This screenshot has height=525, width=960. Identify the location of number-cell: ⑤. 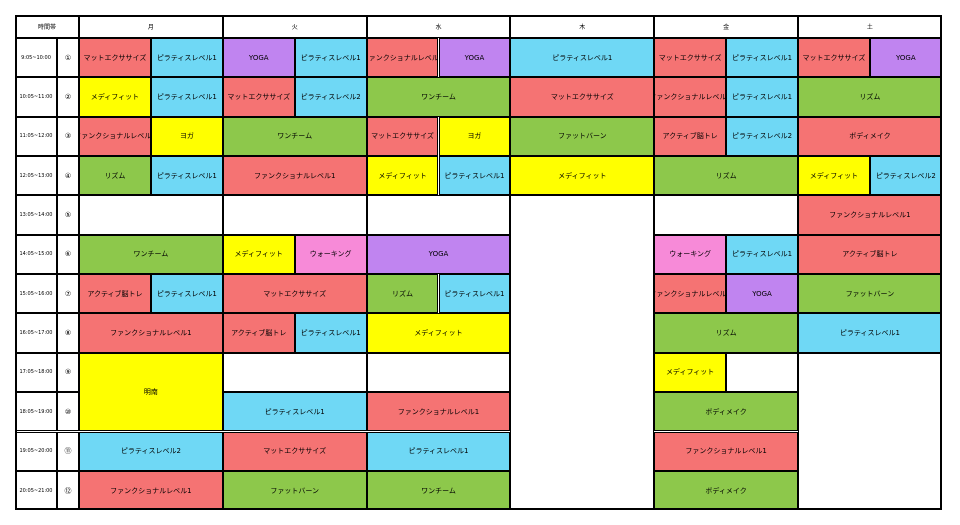
(68, 215).